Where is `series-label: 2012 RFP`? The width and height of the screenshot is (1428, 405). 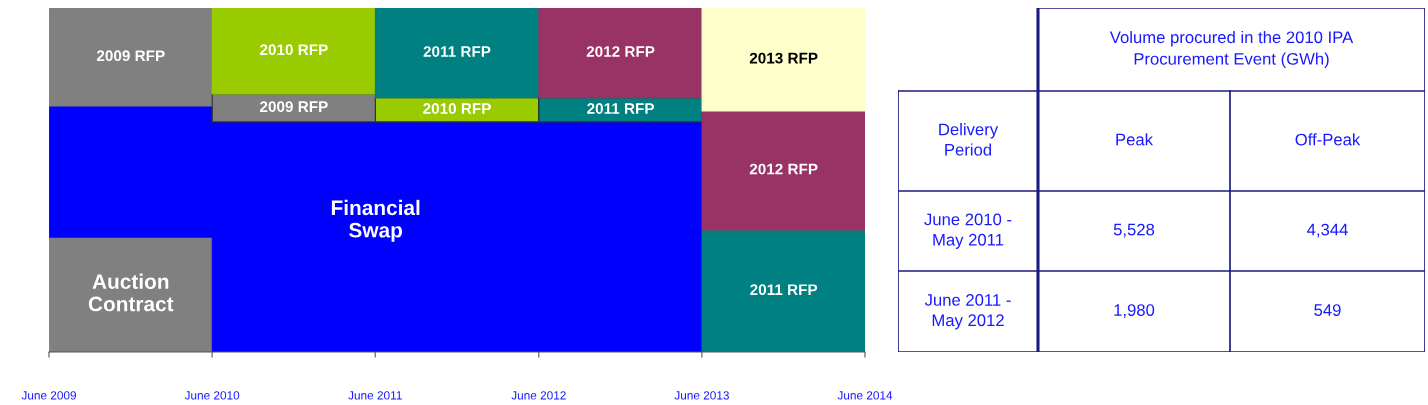 series-label: 2012 RFP is located at coordinates (620, 51).